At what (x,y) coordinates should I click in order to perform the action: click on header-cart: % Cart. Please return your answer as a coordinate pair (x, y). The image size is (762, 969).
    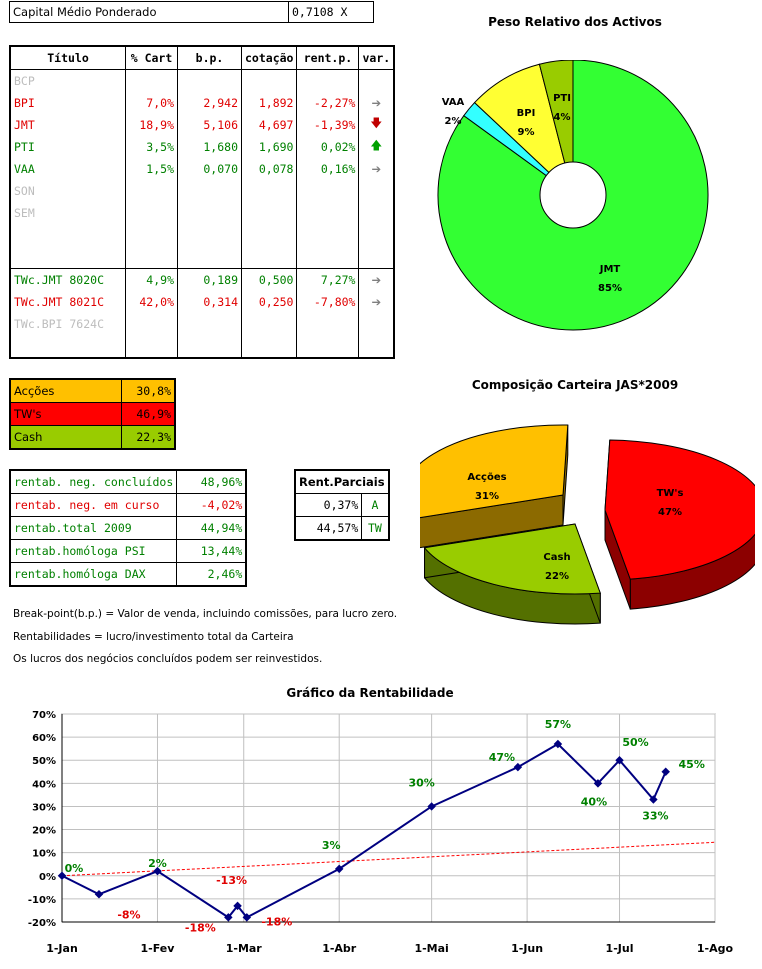
    Looking at the image, I should click on (151, 58).